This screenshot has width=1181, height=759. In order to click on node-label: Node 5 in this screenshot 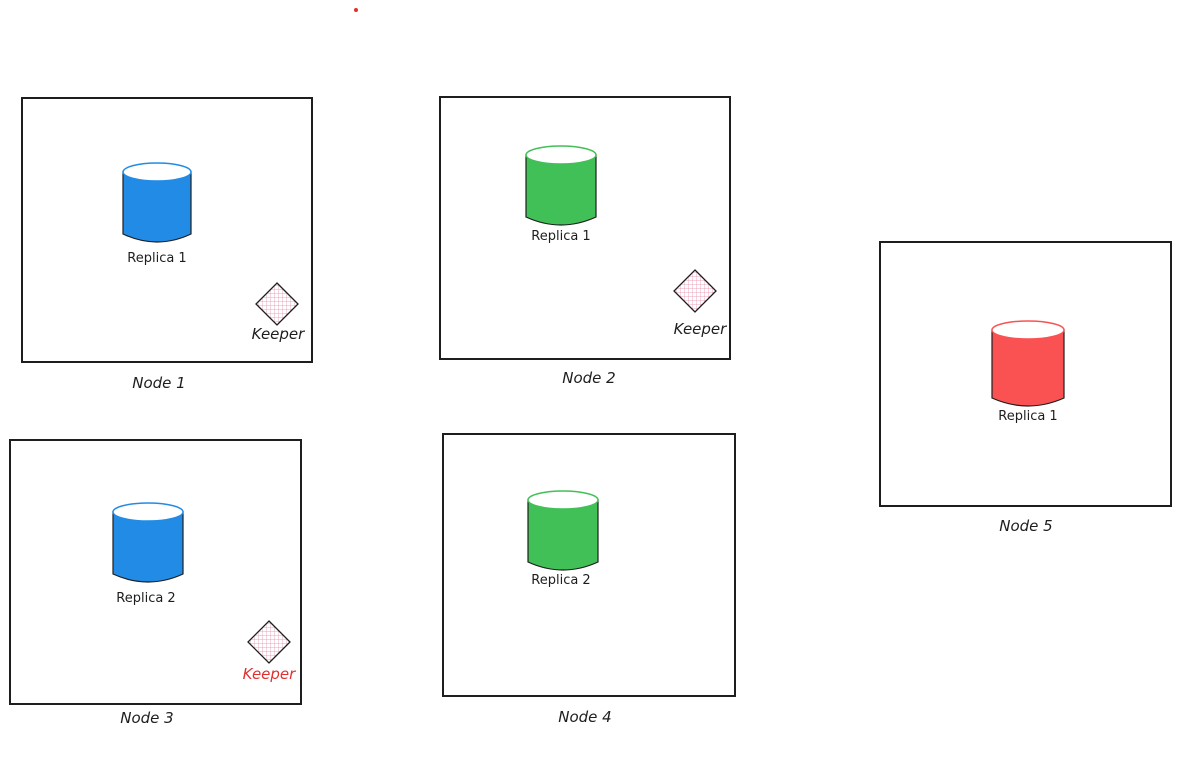, I will do `click(1026, 526)`.